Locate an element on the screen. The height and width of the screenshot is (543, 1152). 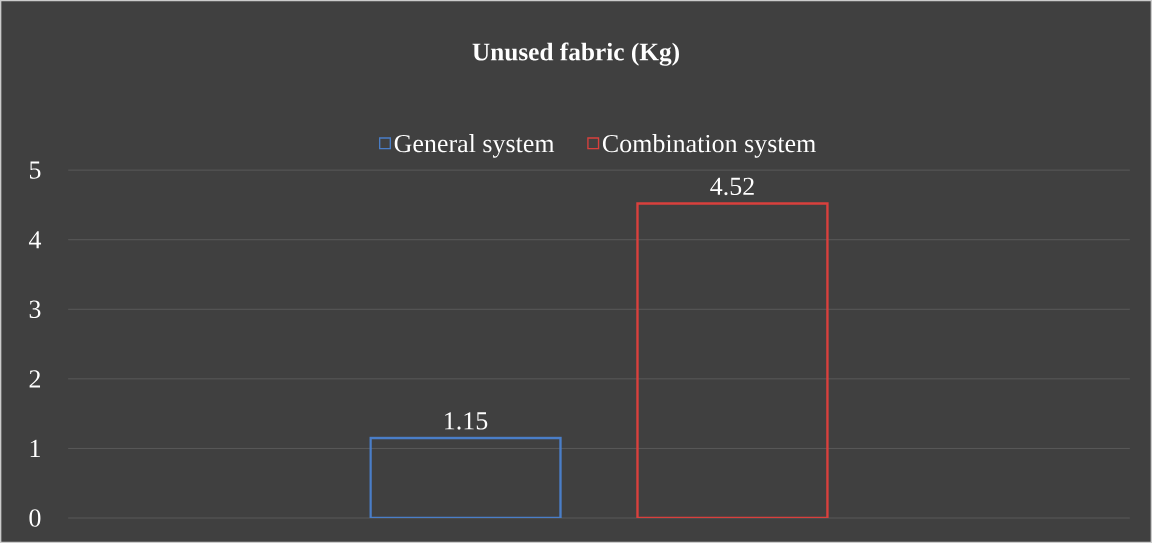
data-label: 1.15 is located at coordinates (466, 421).